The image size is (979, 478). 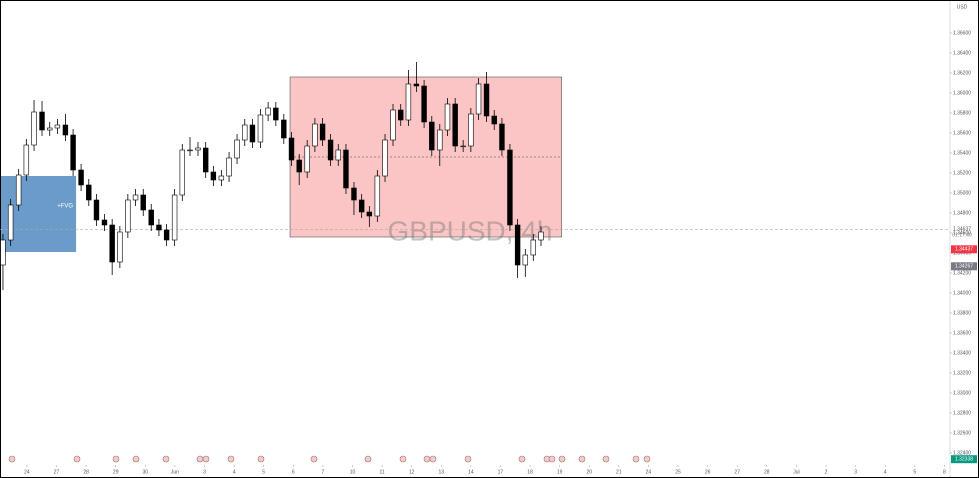 What do you see at coordinates (470, 230) in the screenshot?
I see `watermark: GBPUSD, 4h` at bounding box center [470, 230].